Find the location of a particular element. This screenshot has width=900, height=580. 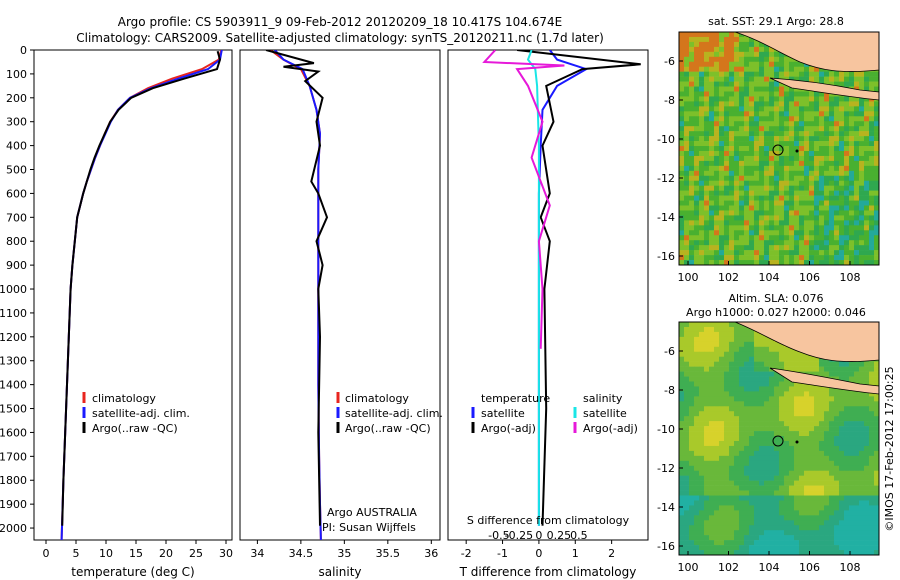

temperature-x-axis: 0 5 10 15 20 25 30 is located at coordinates (138, 550).